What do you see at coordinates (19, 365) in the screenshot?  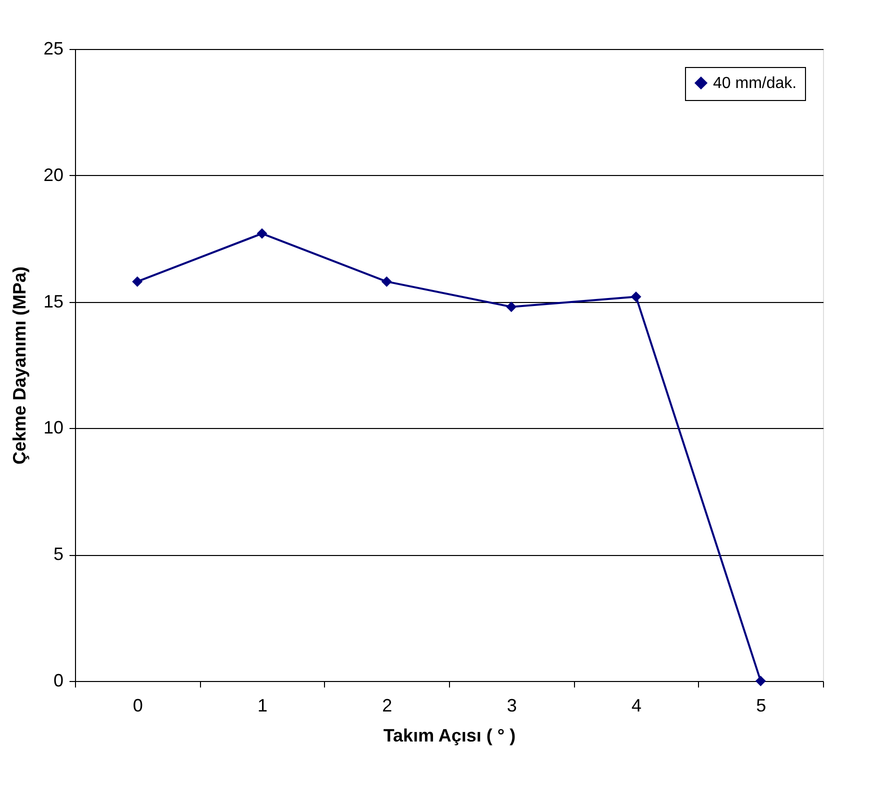 I see `y-axis-title: Çekme Dayanımı (MPa)` at bounding box center [19, 365].